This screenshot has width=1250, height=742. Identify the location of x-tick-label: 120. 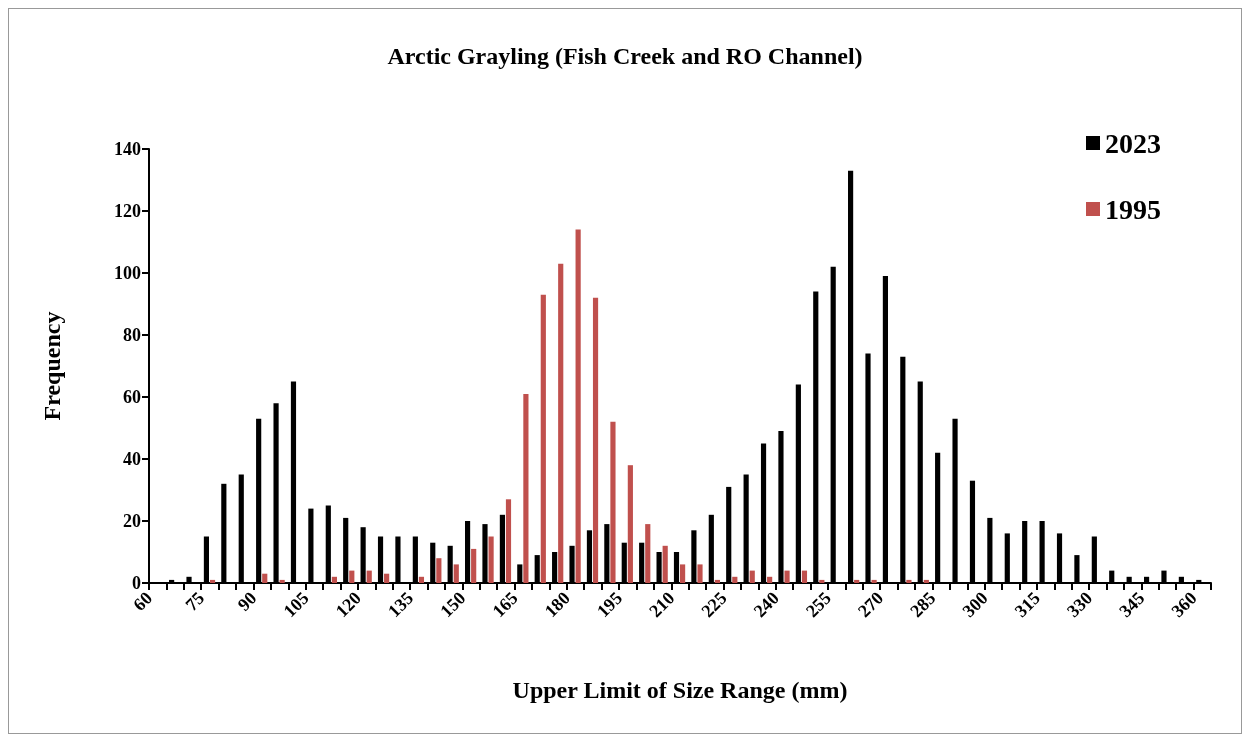
(348, 604).